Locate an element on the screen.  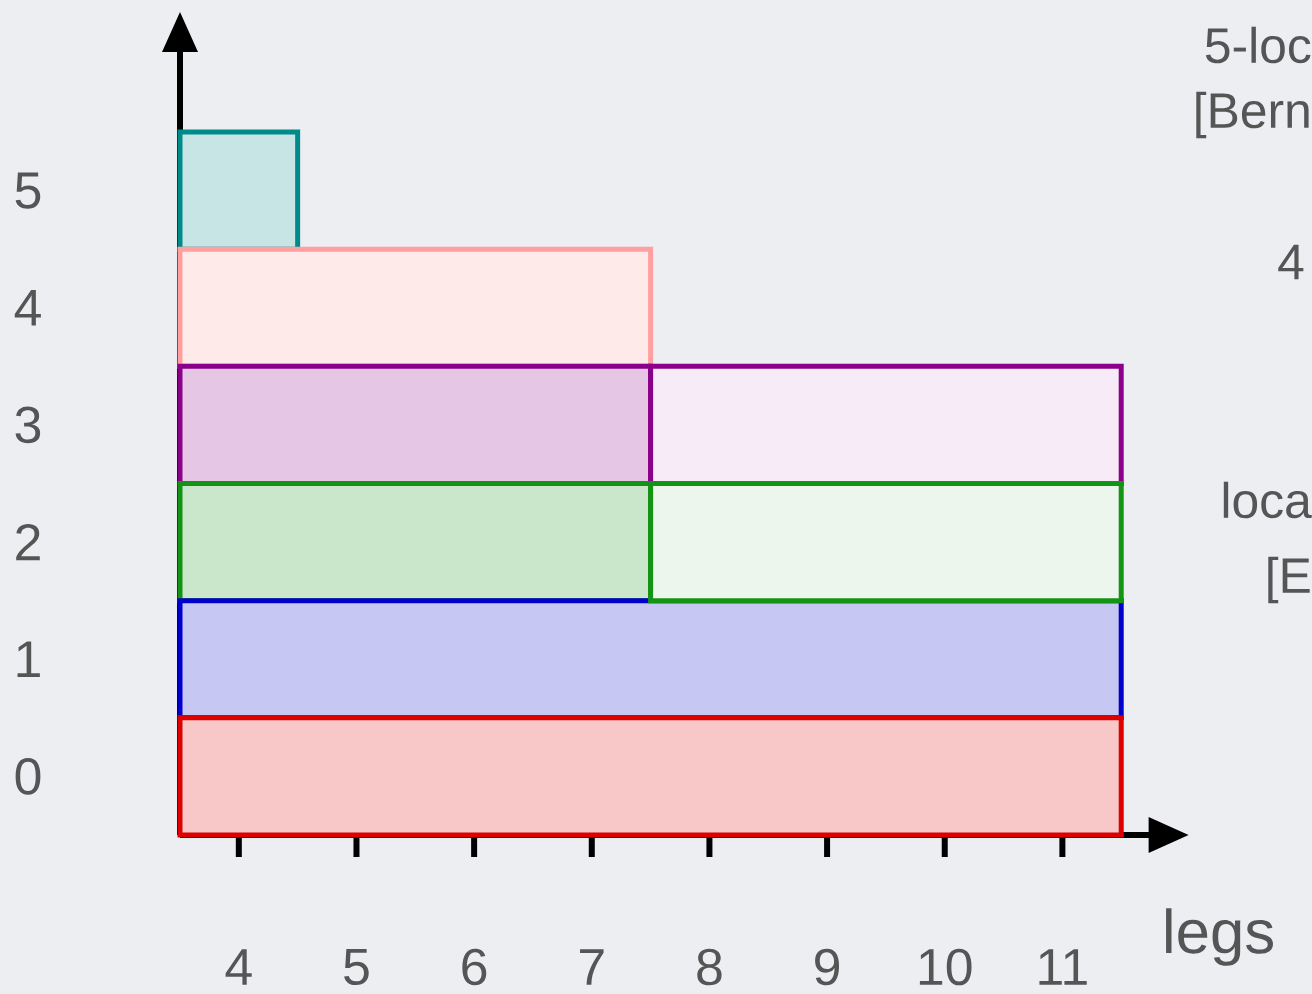
text: loca is located at coordinates (1267, 500).